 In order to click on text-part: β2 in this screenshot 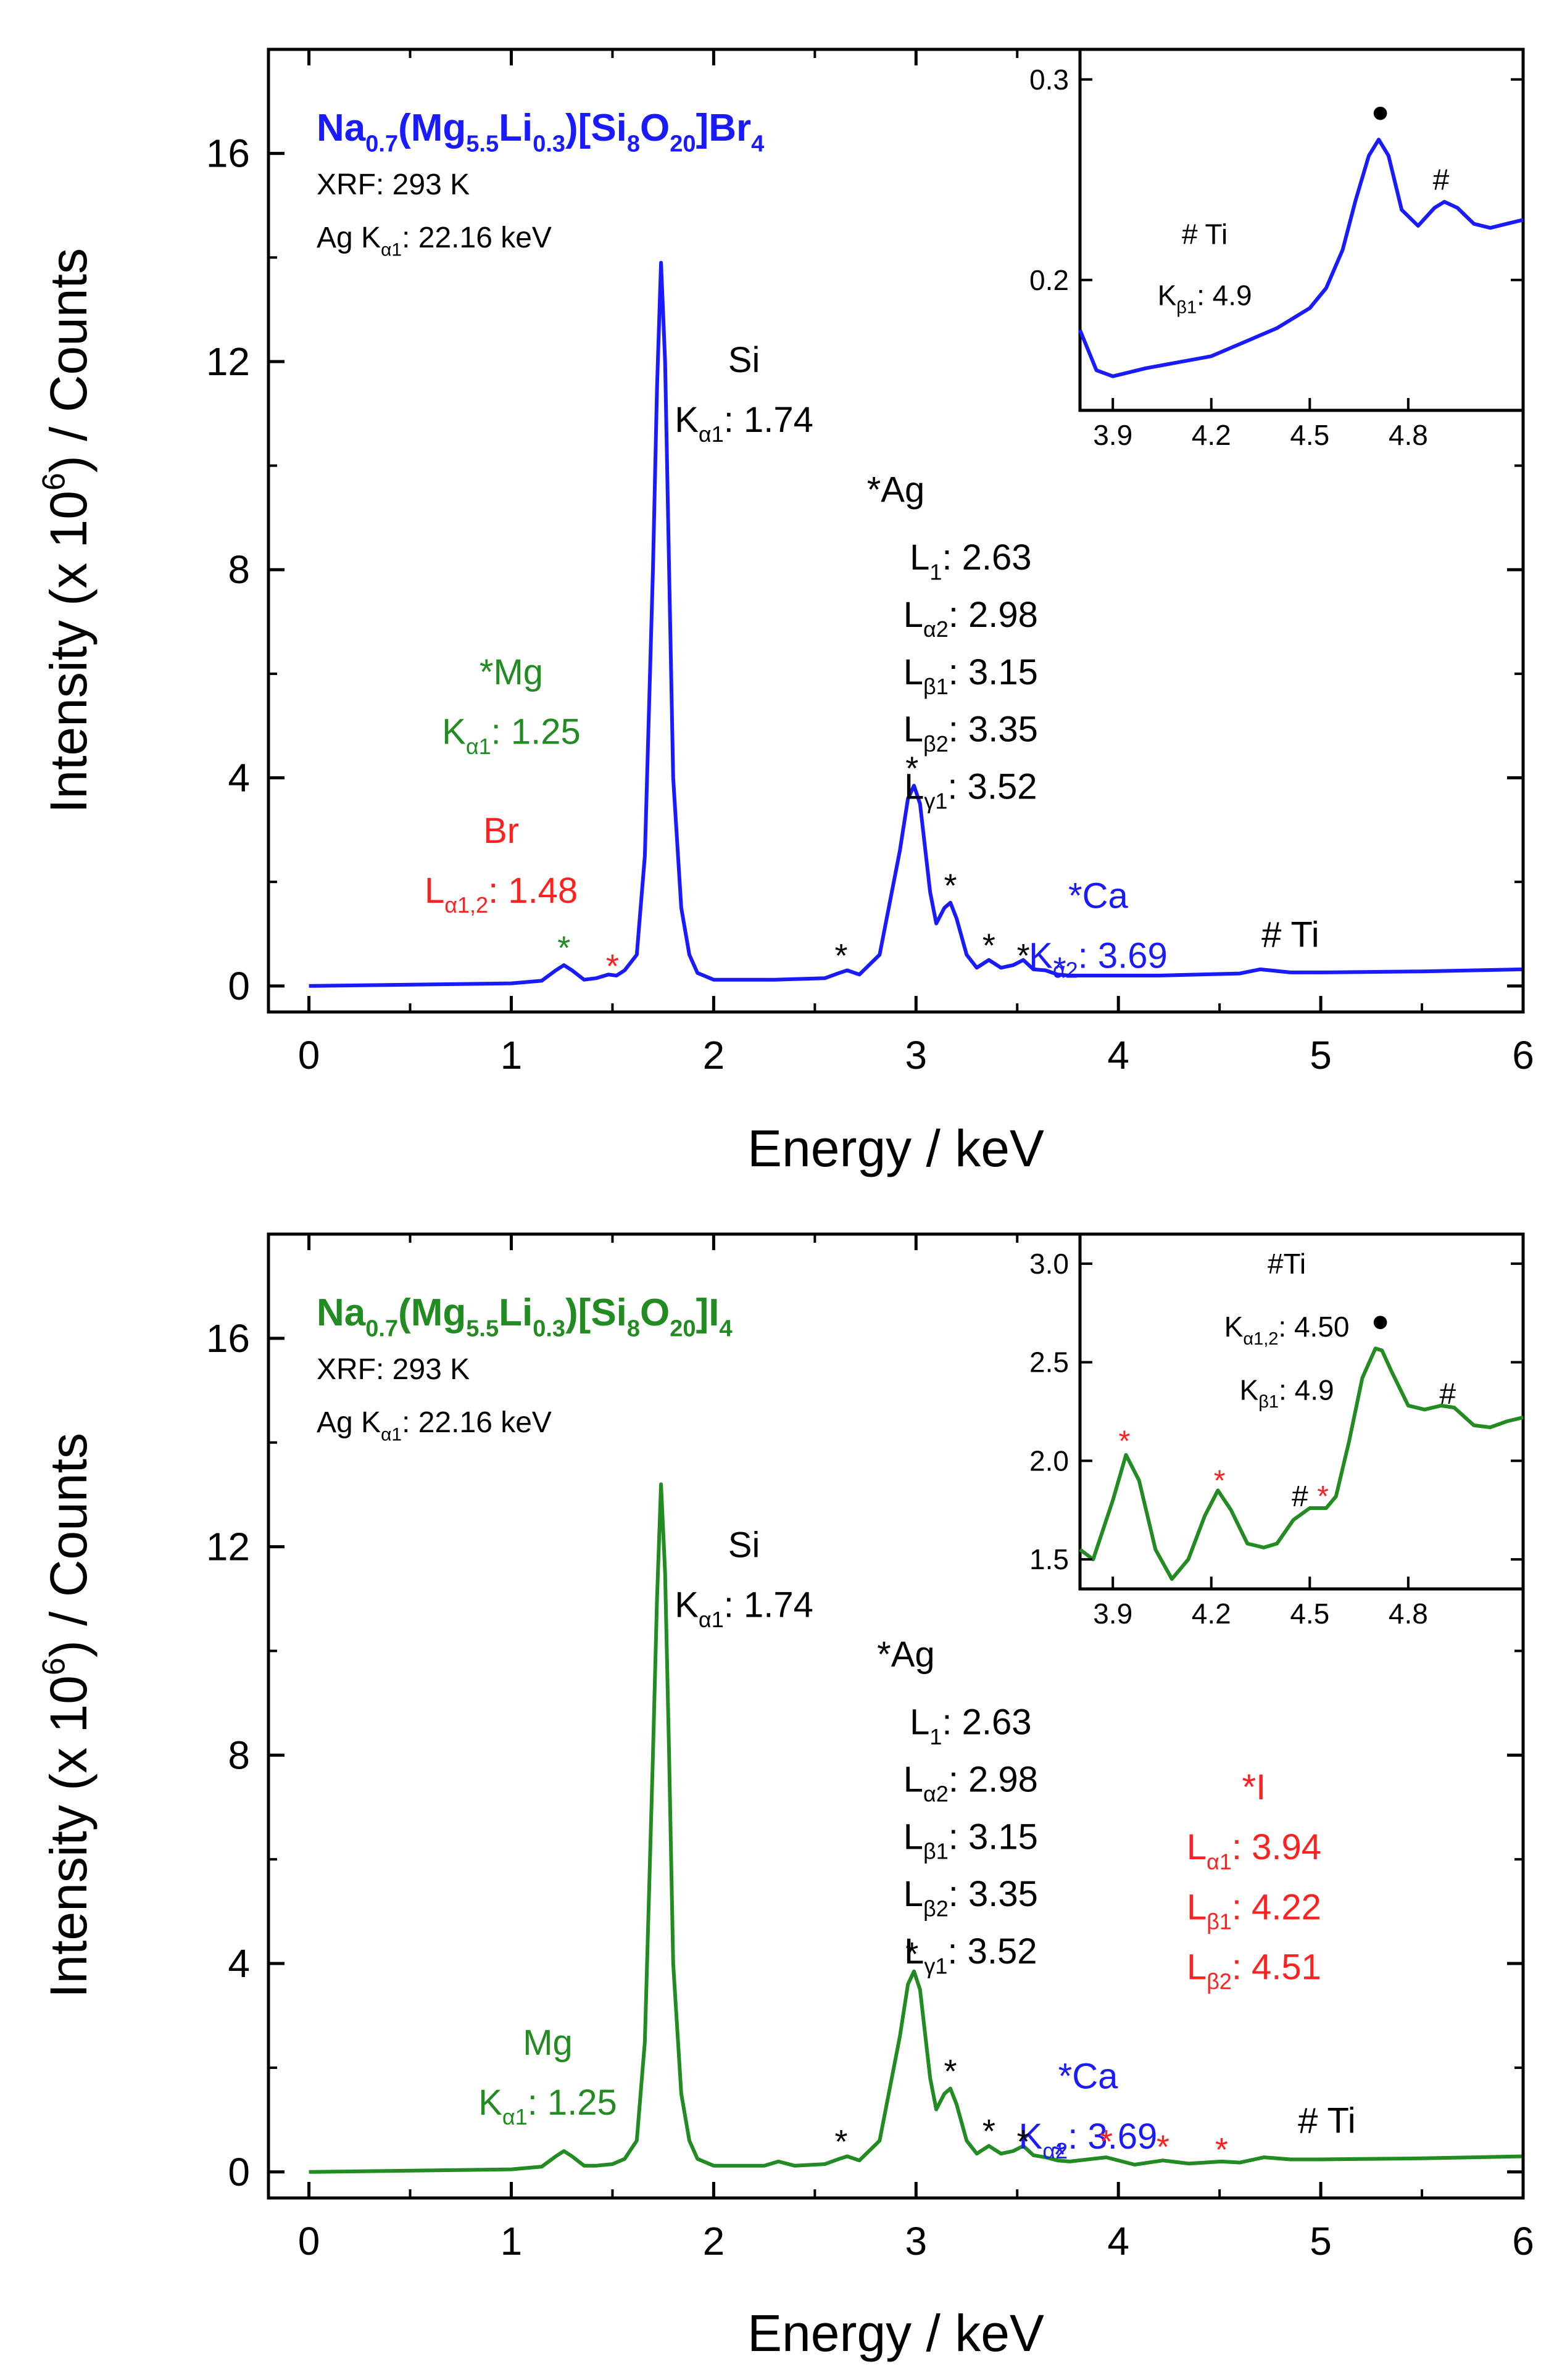, I will do `click(936, 744)`.